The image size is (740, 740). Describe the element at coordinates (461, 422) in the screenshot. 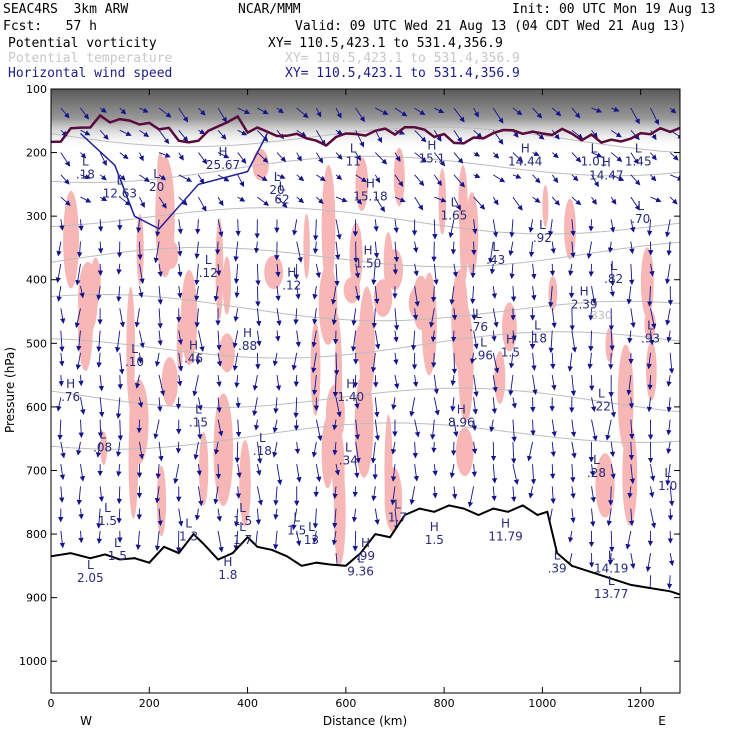

I see `pv-extremum-value: 8.96` at that location.